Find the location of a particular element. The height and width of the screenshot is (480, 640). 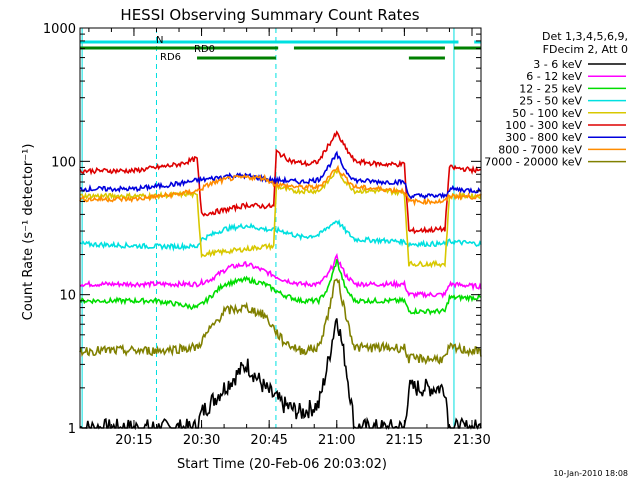

observing-segments: N RD0 RD6 is located at coordinates (280, 49).